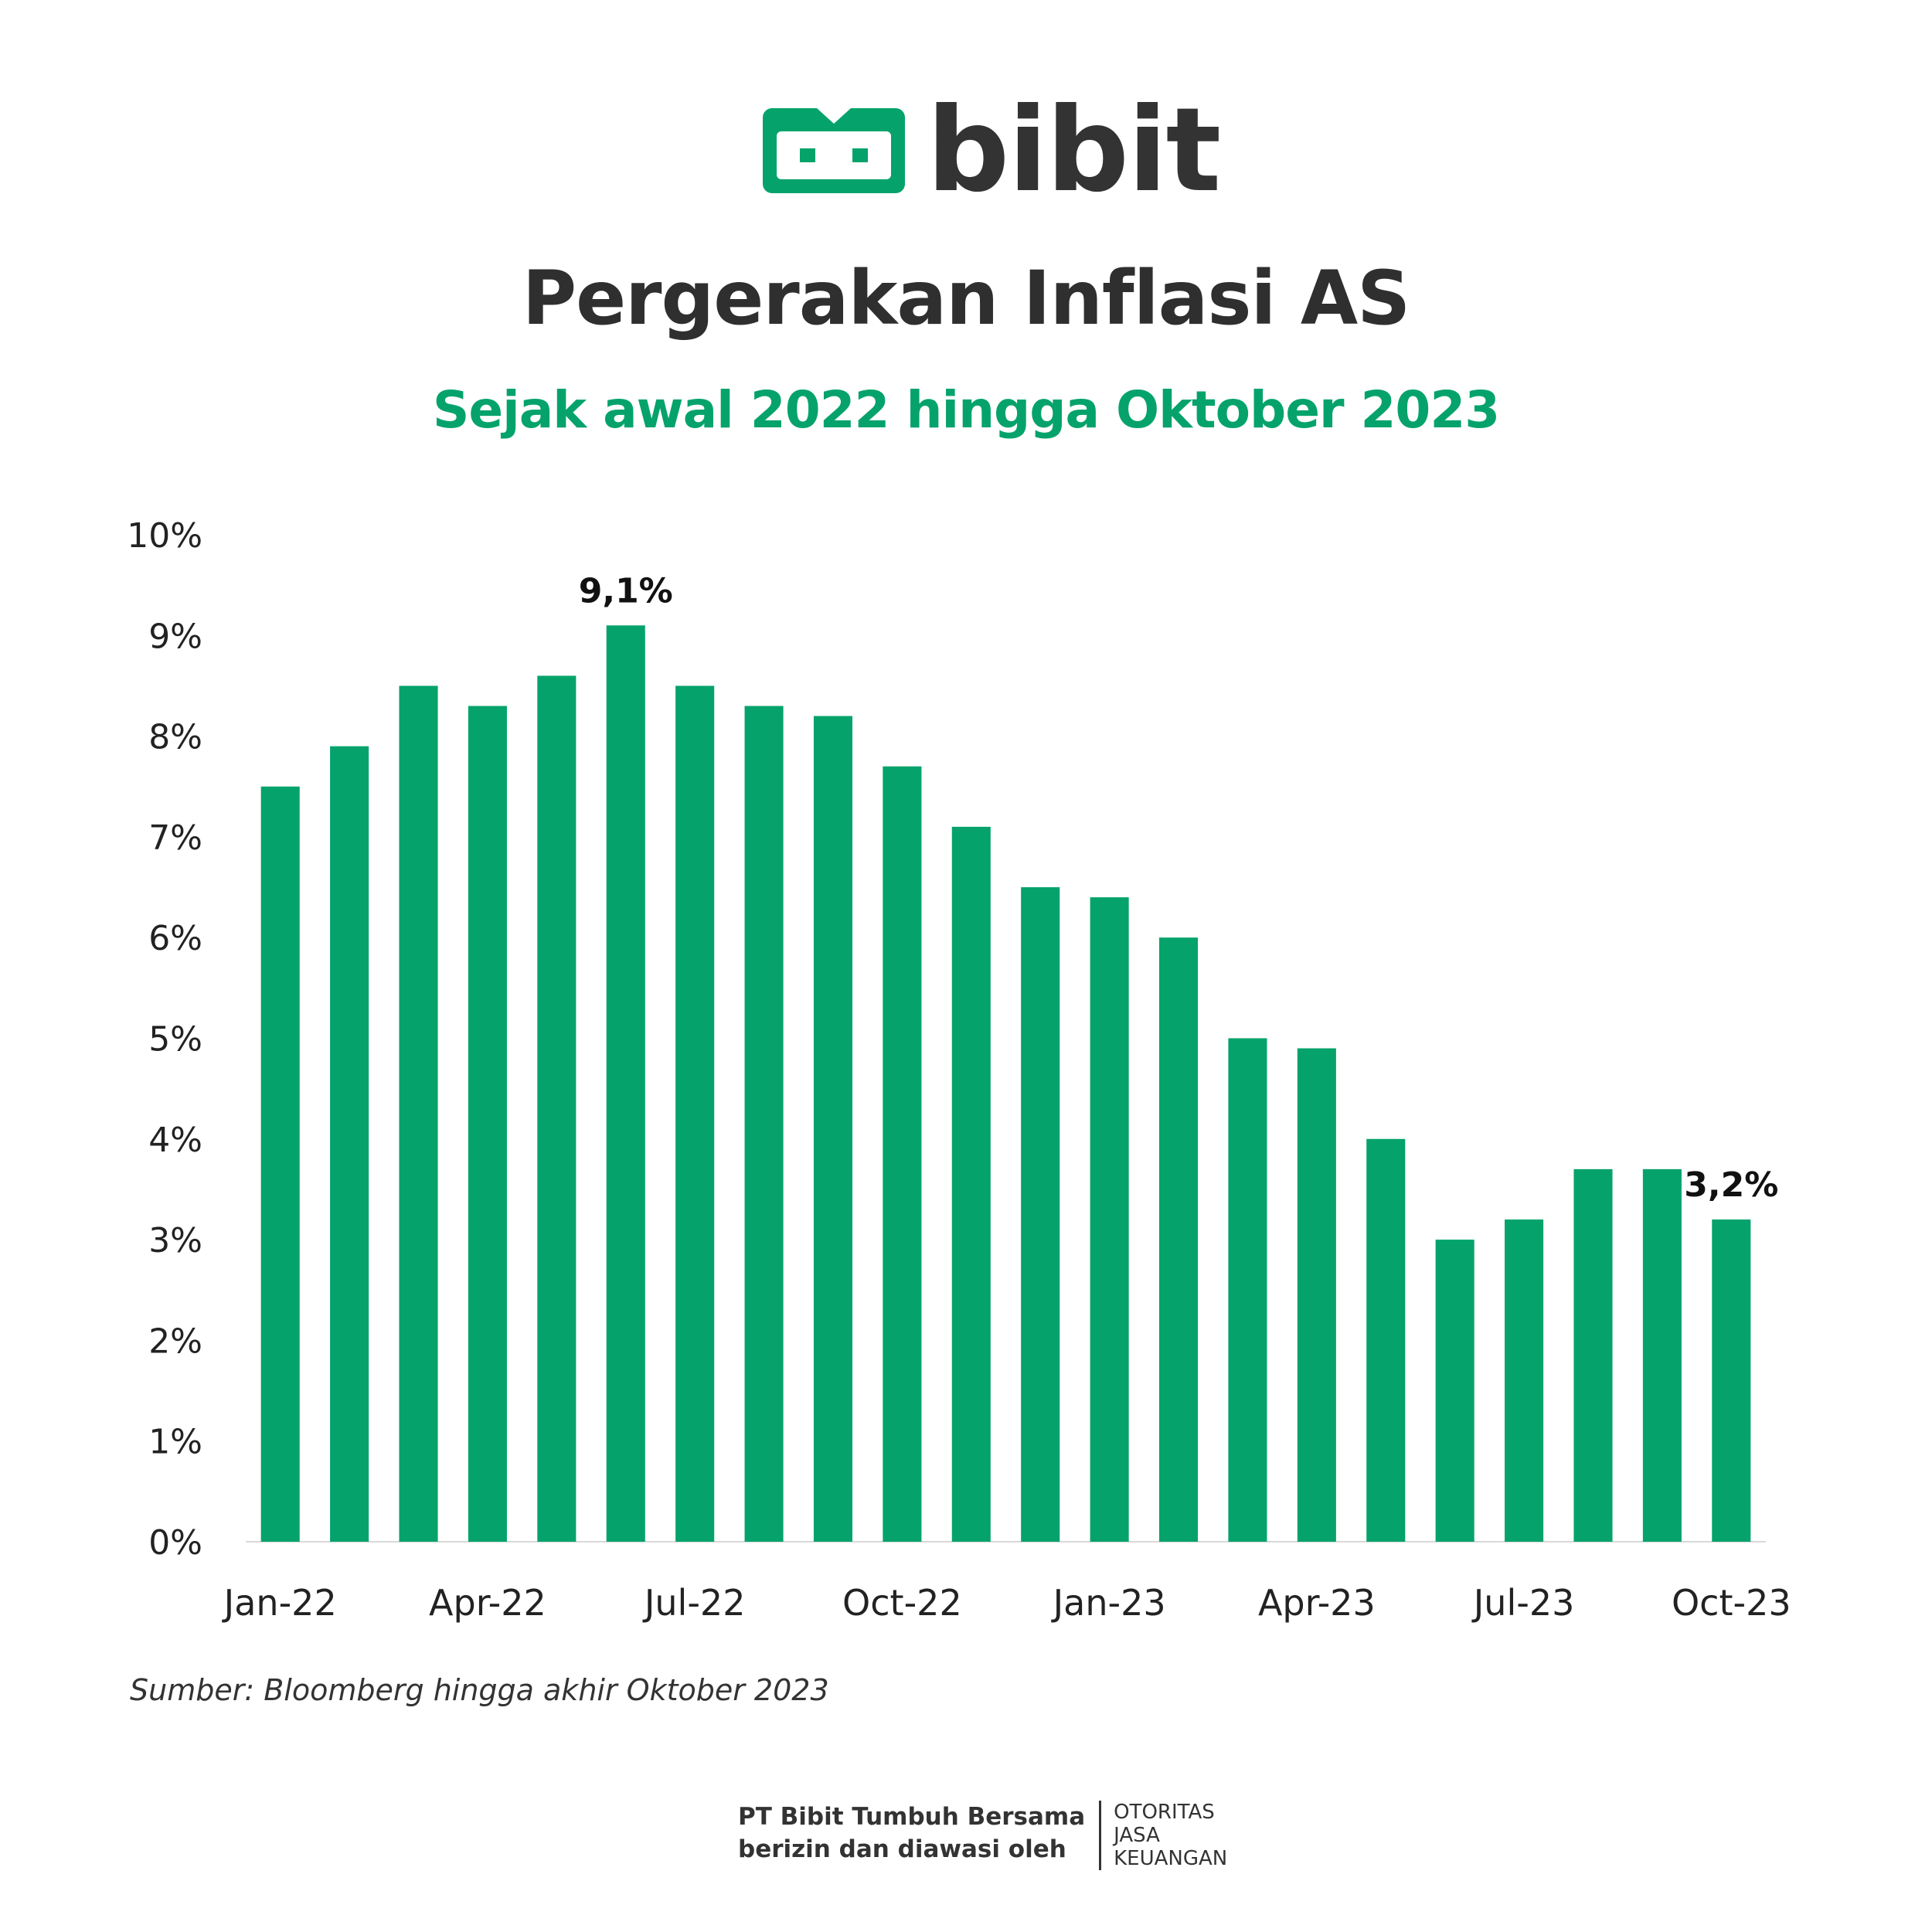  What do you see at coordinates (966, 410) in the screenshot?
I see `chart-subtitle: Sejak awal 2022 hingga Oktober 2023` at bounding box center [966, 410].